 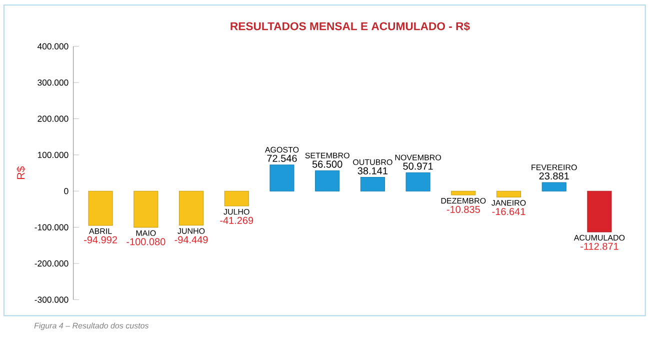 I want to click on x-tick-label: SETEMBRO, so click(x=327, y=155).